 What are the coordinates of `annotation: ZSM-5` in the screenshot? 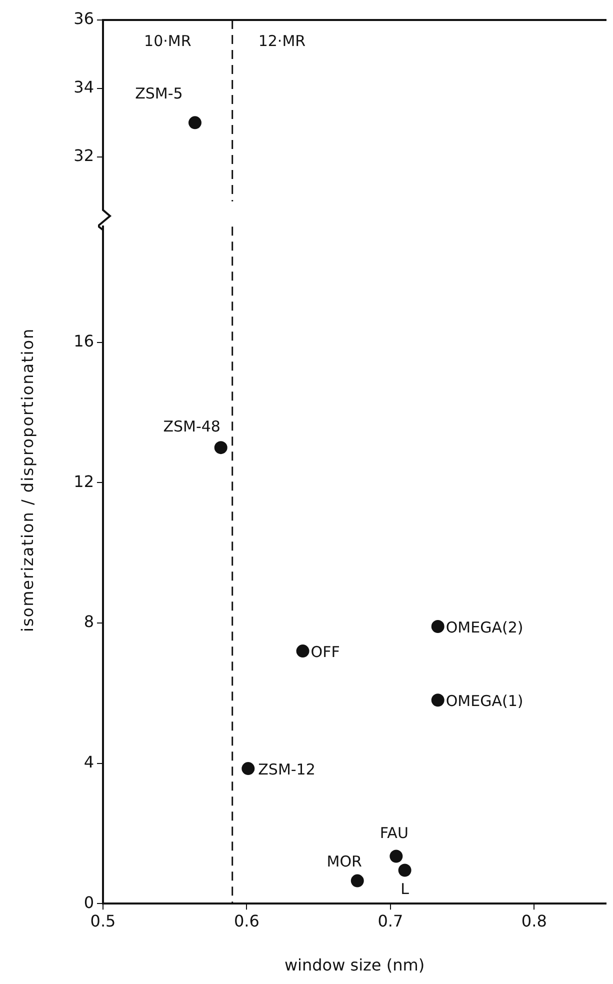 It's located at (159, 93).